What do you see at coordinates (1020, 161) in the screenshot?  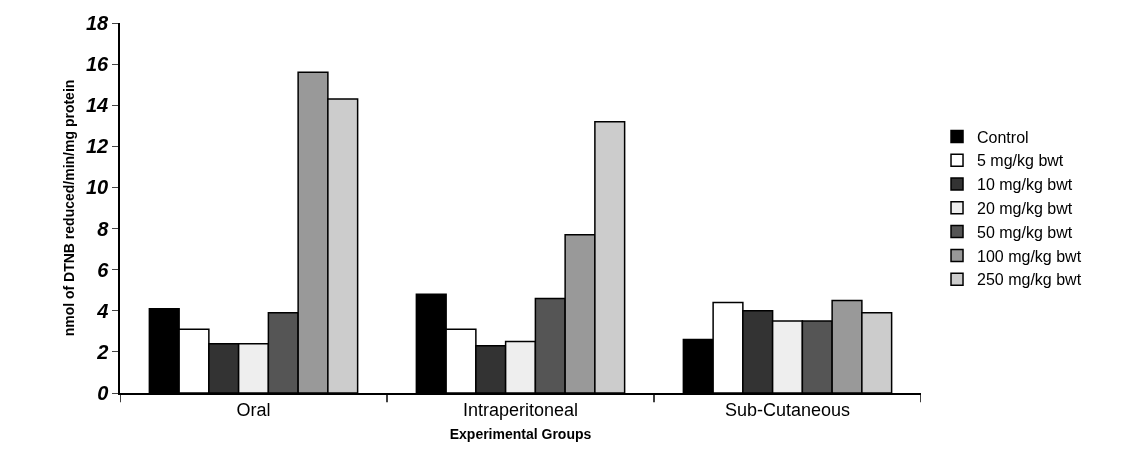 I see `legend-label: 5 mg/kg bwt` at bounding box center [1020, 161].